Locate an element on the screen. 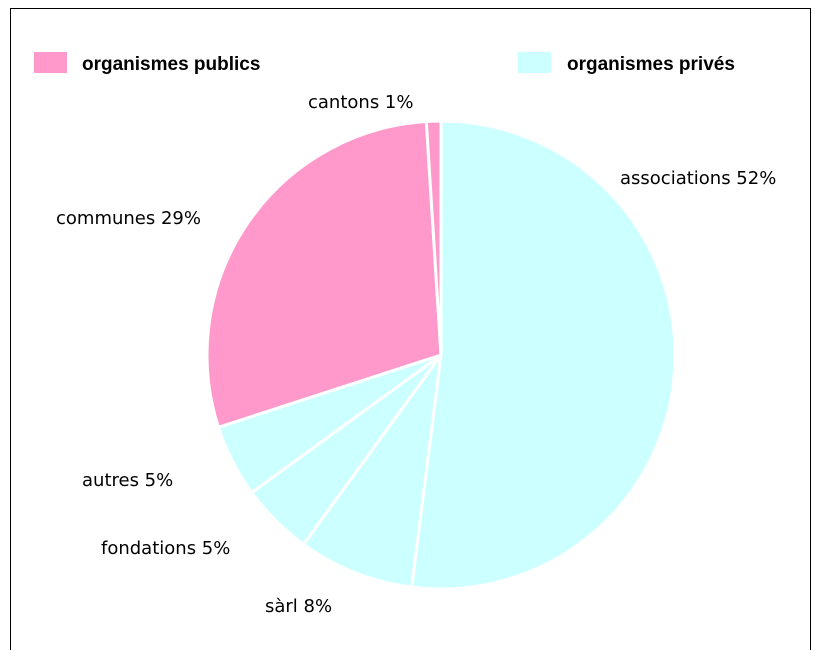  legend-swatch-public is located at coordinates (50, 62).